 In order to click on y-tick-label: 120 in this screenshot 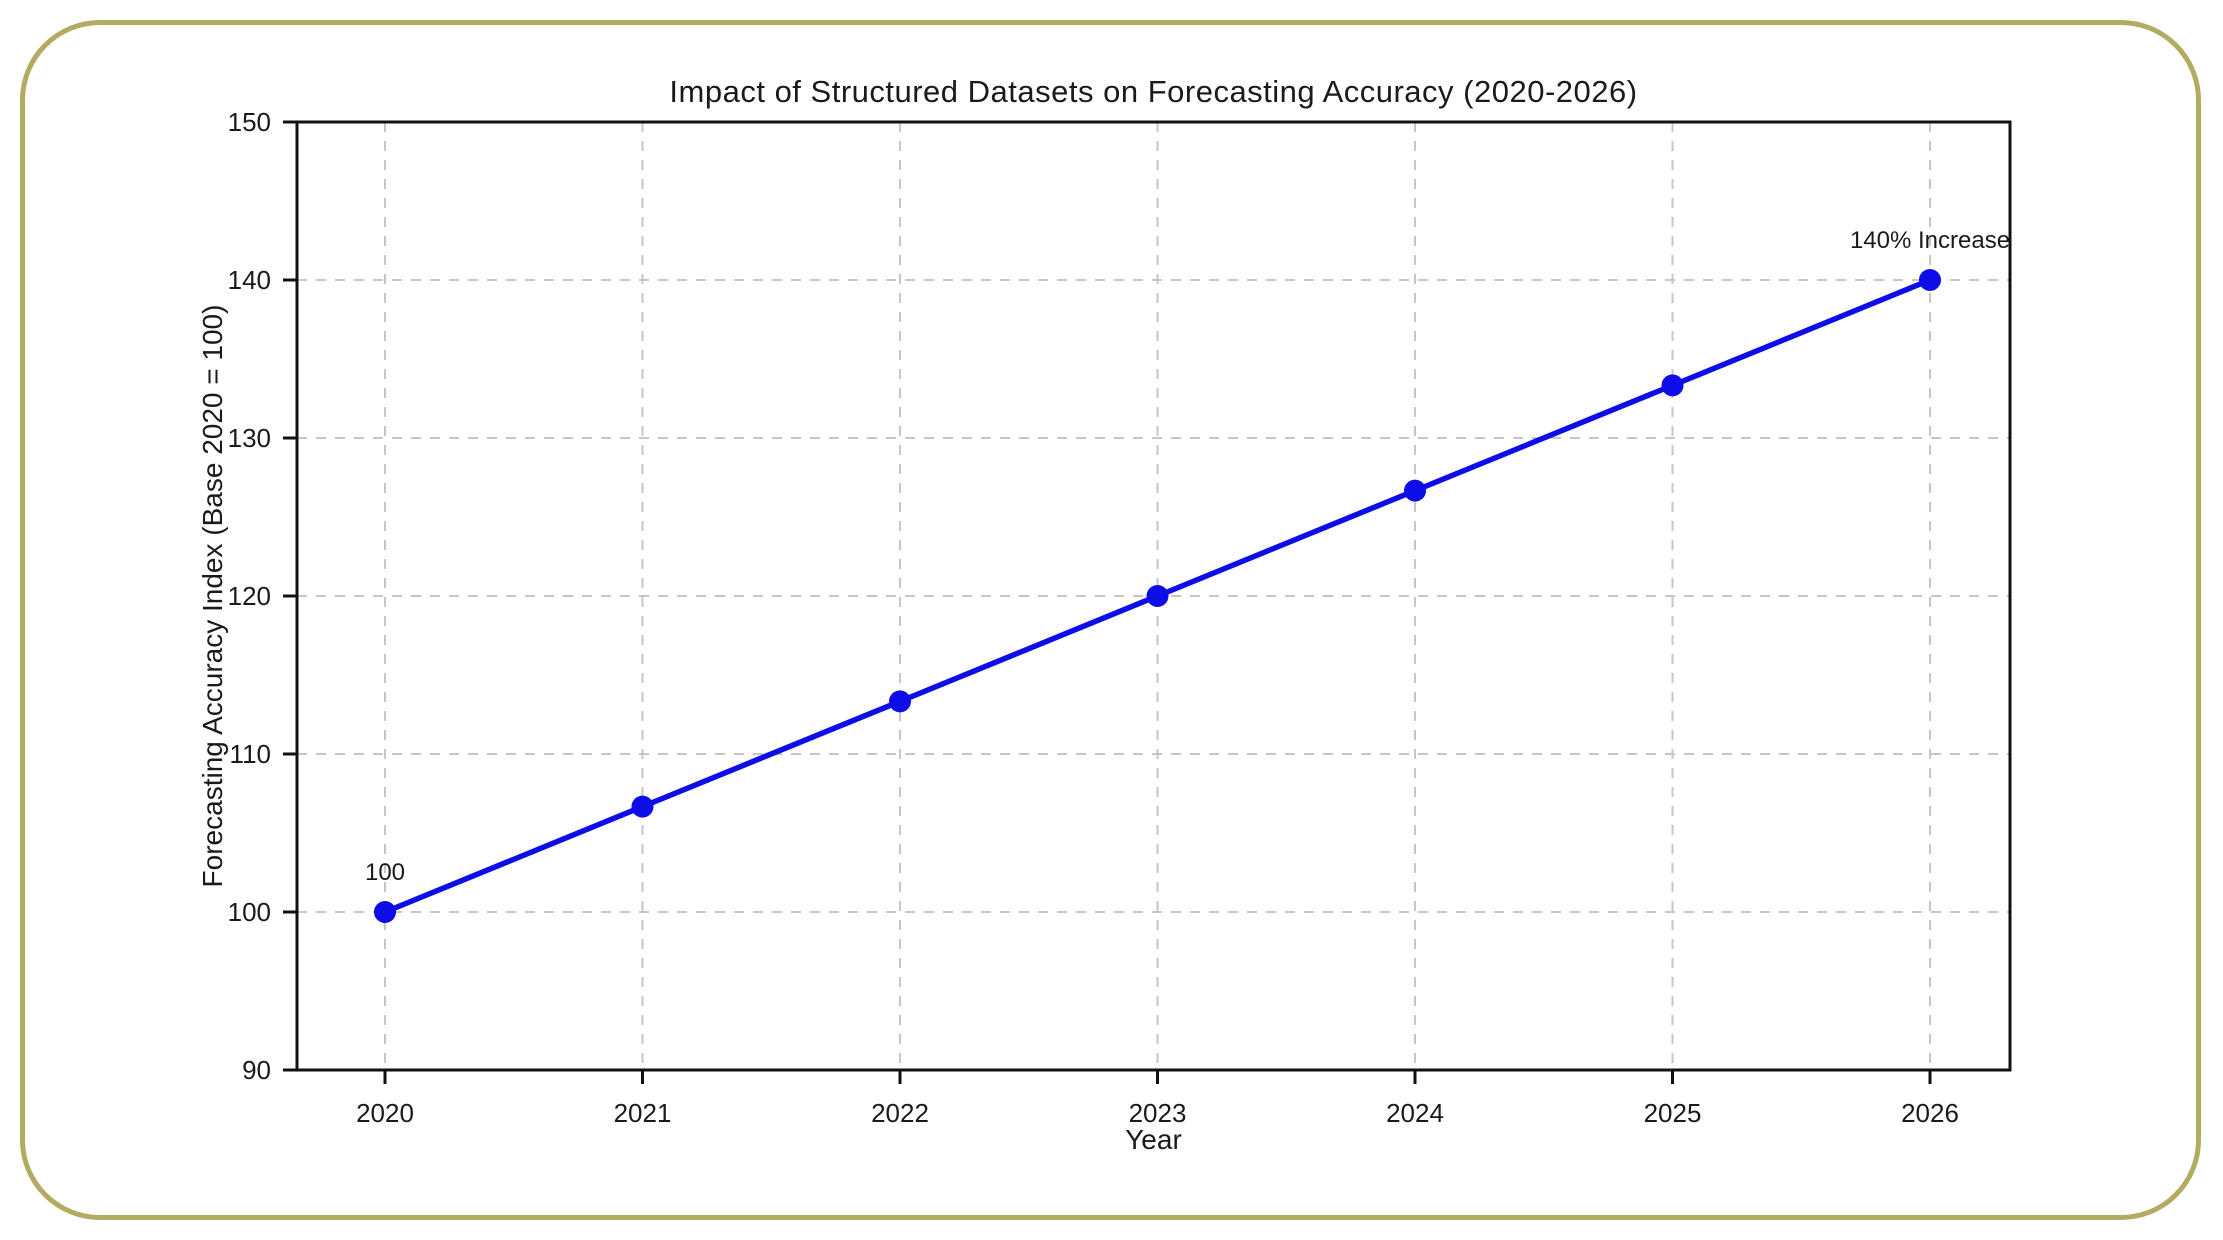, I will do `click(249, 596)`.